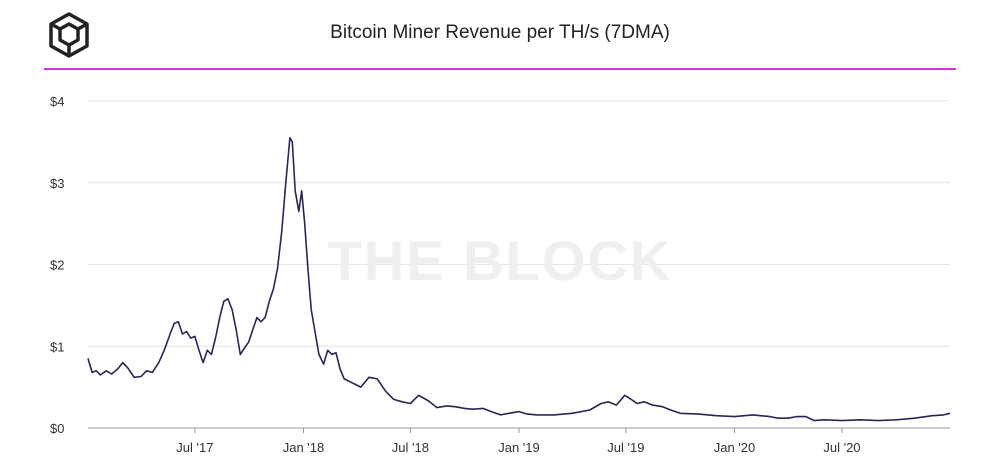  I want to click on x-tick-label: Jul '20, so click(841, 447).